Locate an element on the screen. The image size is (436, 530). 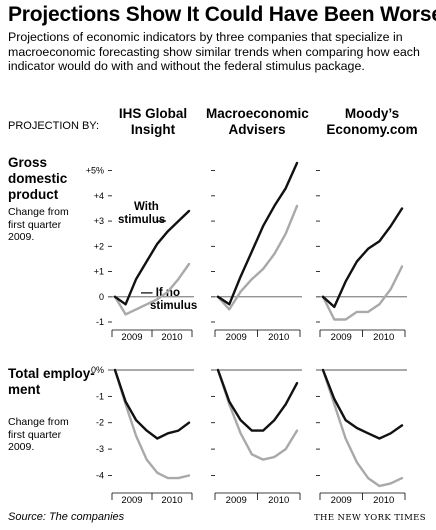
y-tick-label: -4 is located at coordinates (100, 475).